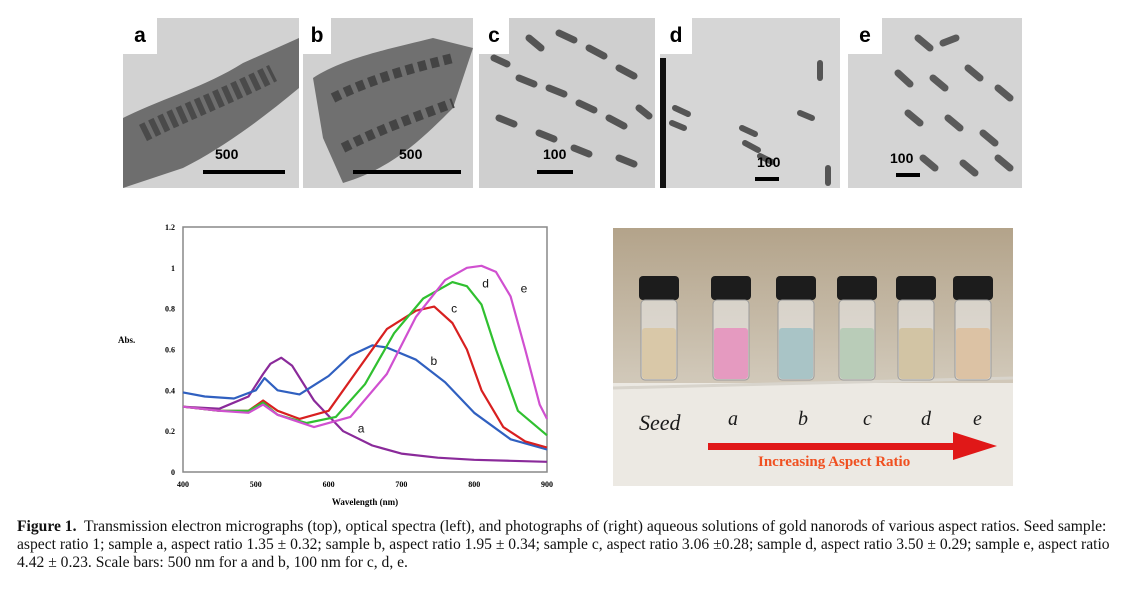 This screenshot has height=600, width=1142. Describe the element at coordinates (170, 227) in the screenshot. I see `y-tick-label: 1.2` at that location.